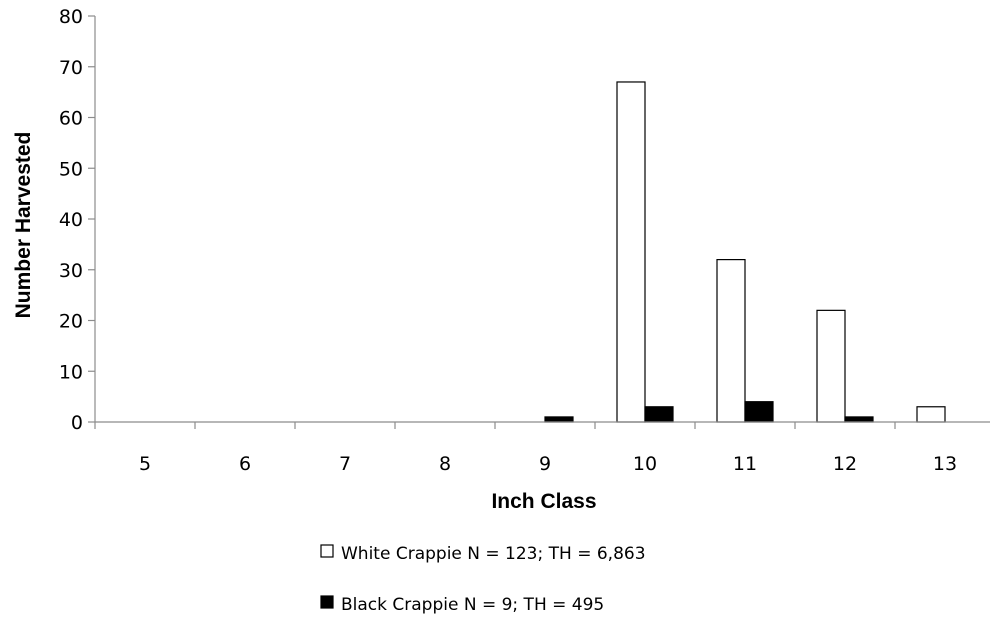  Describe the element at coordinates (845, 464) in the screenshot. I see `x-tick-label: 12` at that location.